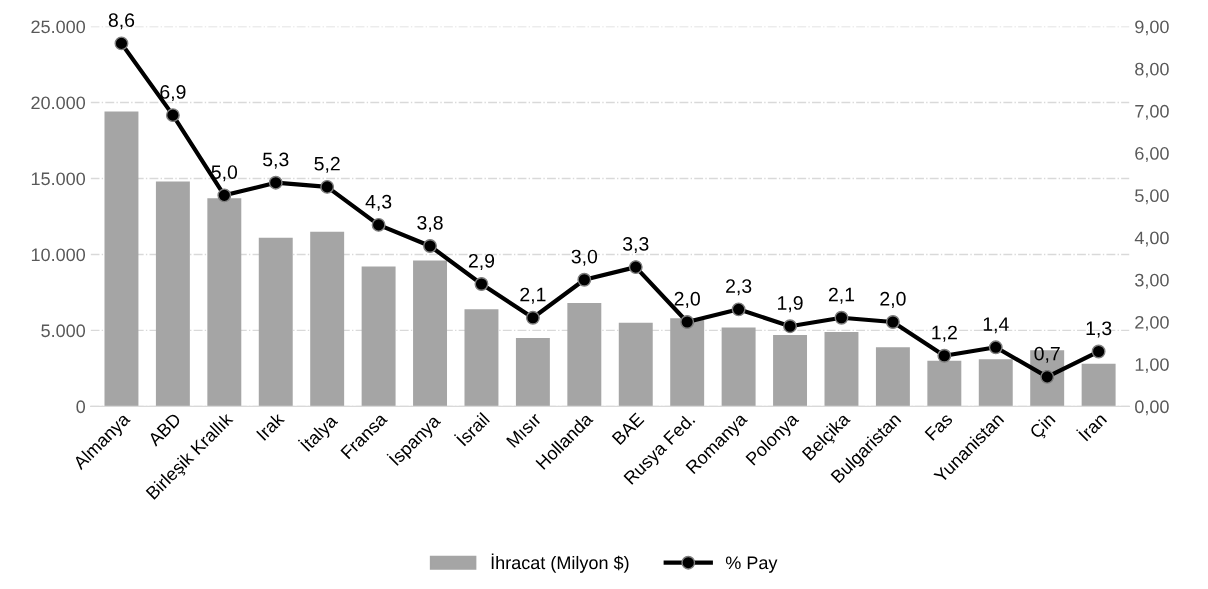 Image resolution: width=1208 pixels, height=589 pixels. I want to click on data-label: 1,4, so click(996, 325).